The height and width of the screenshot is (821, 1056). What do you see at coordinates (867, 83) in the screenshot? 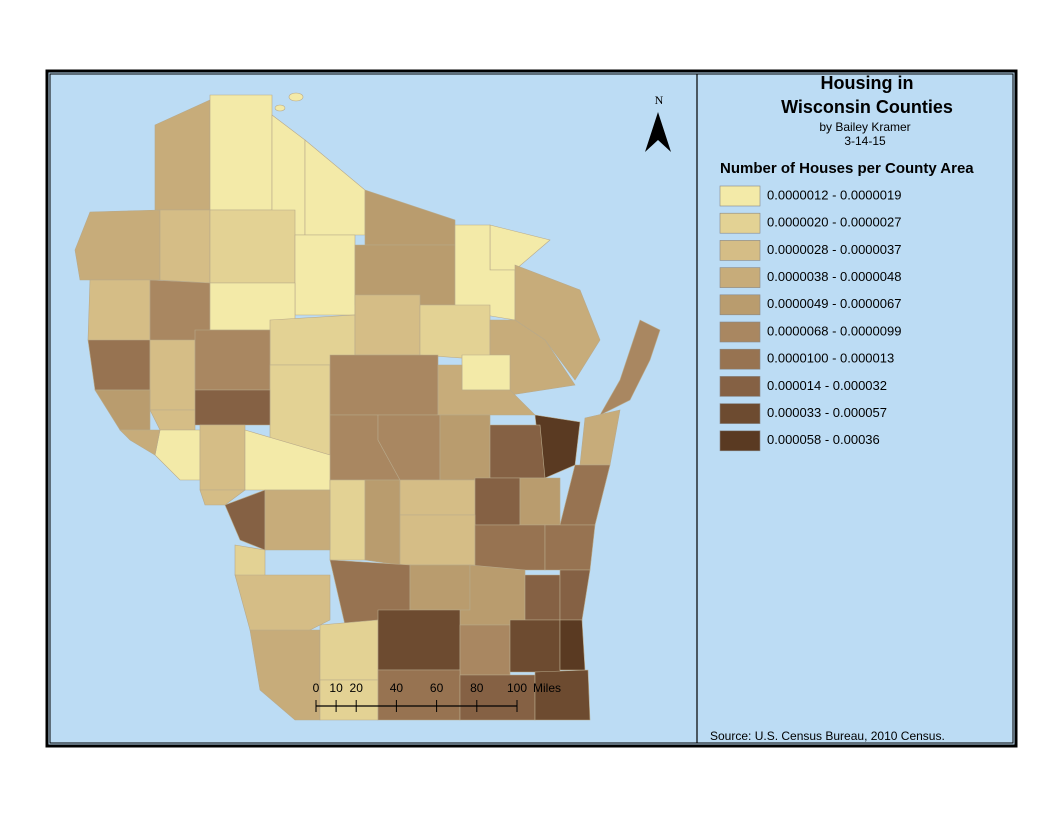
I see `title-line: Housing in` at bounding box center [867, 83].